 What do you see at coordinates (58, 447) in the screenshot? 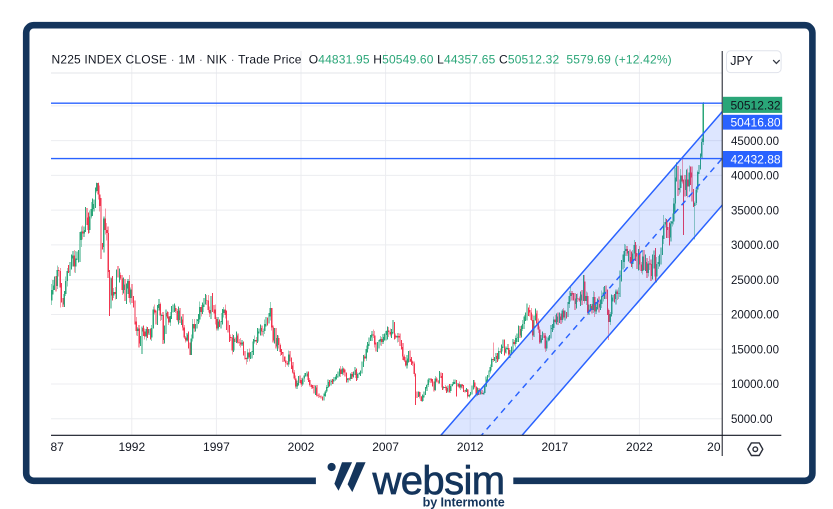
I see `svg-text: 87` at bounding box center [58, 447].